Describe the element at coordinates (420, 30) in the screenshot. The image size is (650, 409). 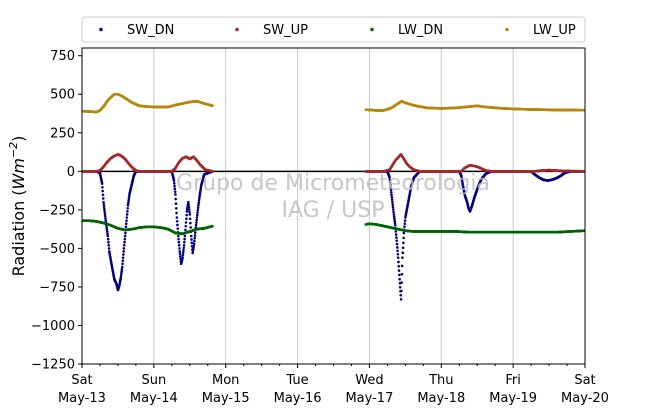
I see `legend-label-lw-dn: LW_DN` at that location.